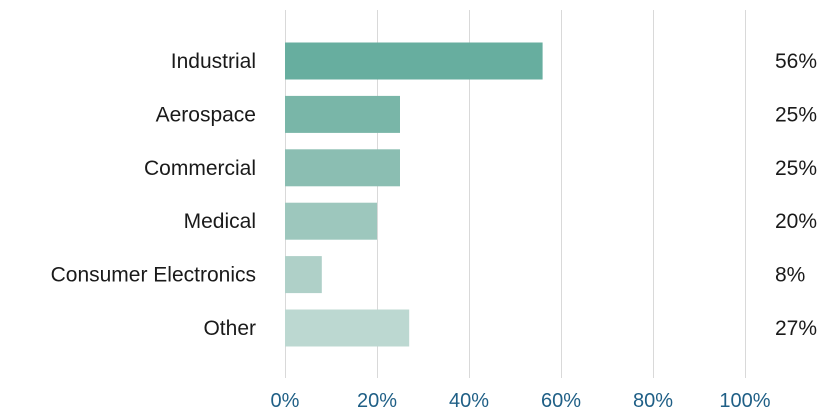  What do you see at coordinates (561, 401) in the screenshot?
I see `x-tick-label: 60%` at bounding box center [561, 401].